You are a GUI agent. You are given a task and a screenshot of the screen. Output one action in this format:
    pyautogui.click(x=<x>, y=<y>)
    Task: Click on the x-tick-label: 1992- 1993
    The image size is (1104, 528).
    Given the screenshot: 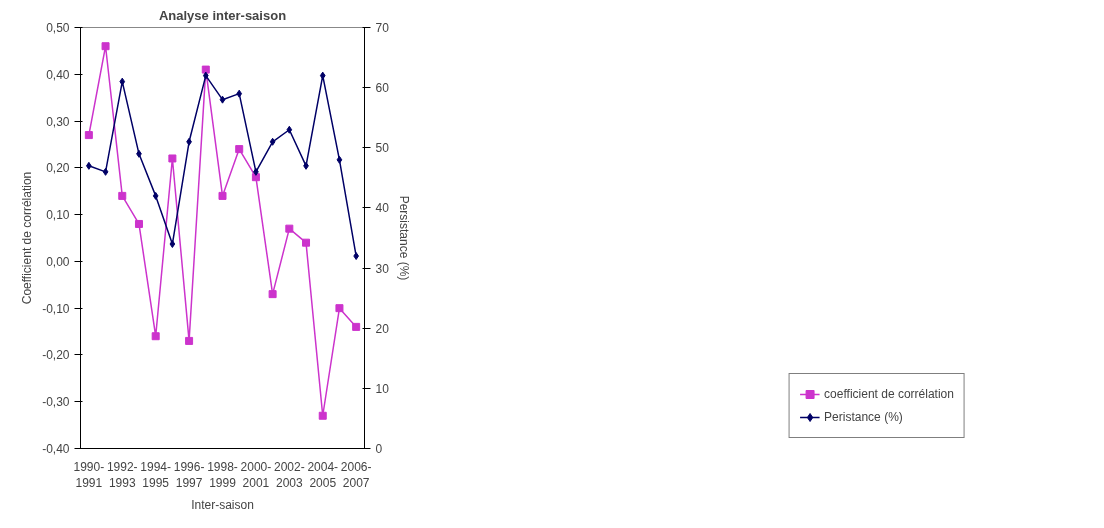 What is the action you would take?
    pyautogui.click(x=122, y=475)
    